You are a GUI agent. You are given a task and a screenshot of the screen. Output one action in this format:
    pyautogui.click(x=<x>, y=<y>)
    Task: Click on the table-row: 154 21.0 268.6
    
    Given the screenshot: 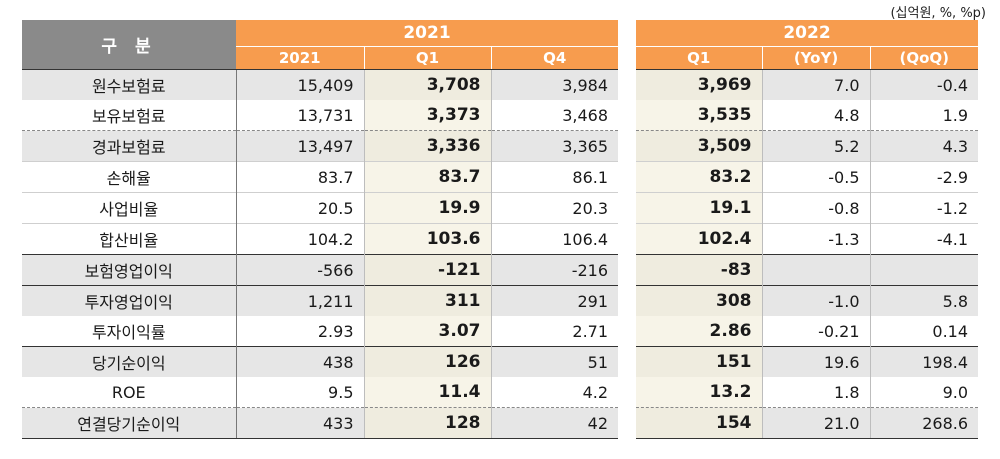 What is the action you would take?
    pyautogui.click(x=807, y=423)
    